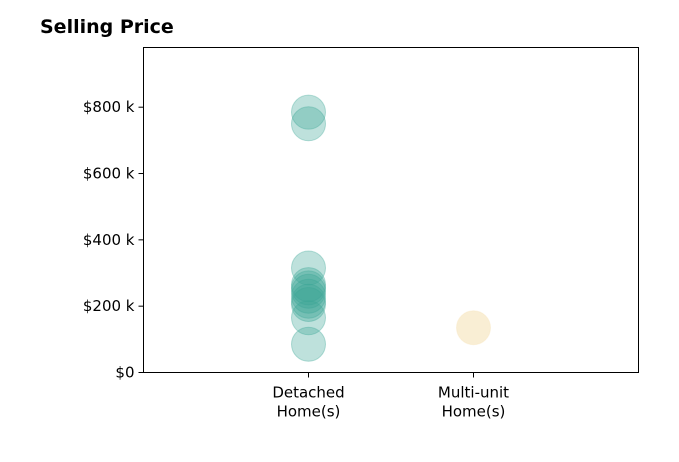  I want to click on y-axis: $0 $200 k $400 k $600 k $800 k, so click(113, 240).